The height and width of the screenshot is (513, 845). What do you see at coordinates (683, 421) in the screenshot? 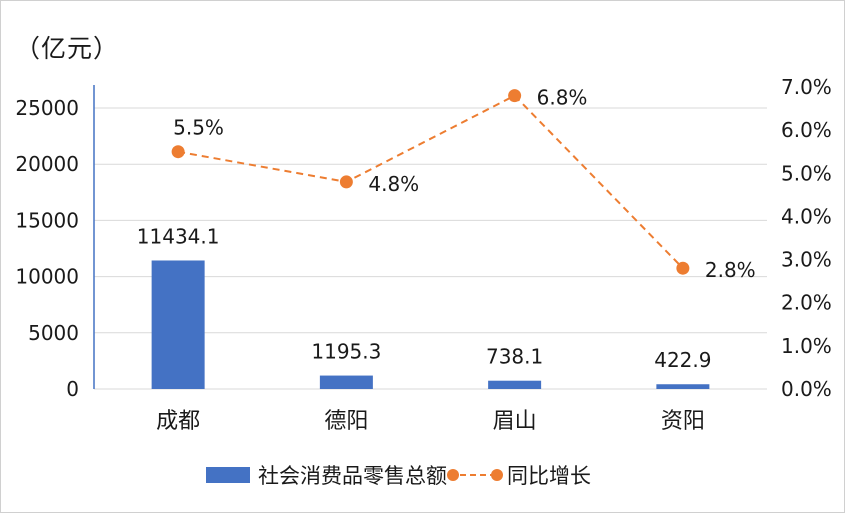
I see `x-category-label: 资阳` at bounding box center [683, 421].